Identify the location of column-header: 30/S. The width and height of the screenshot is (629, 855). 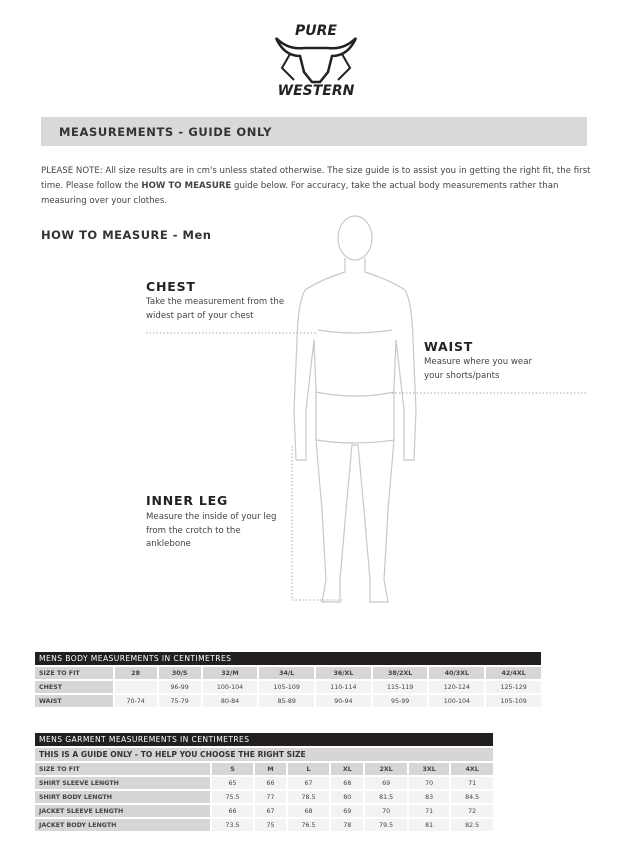
(179, 673).